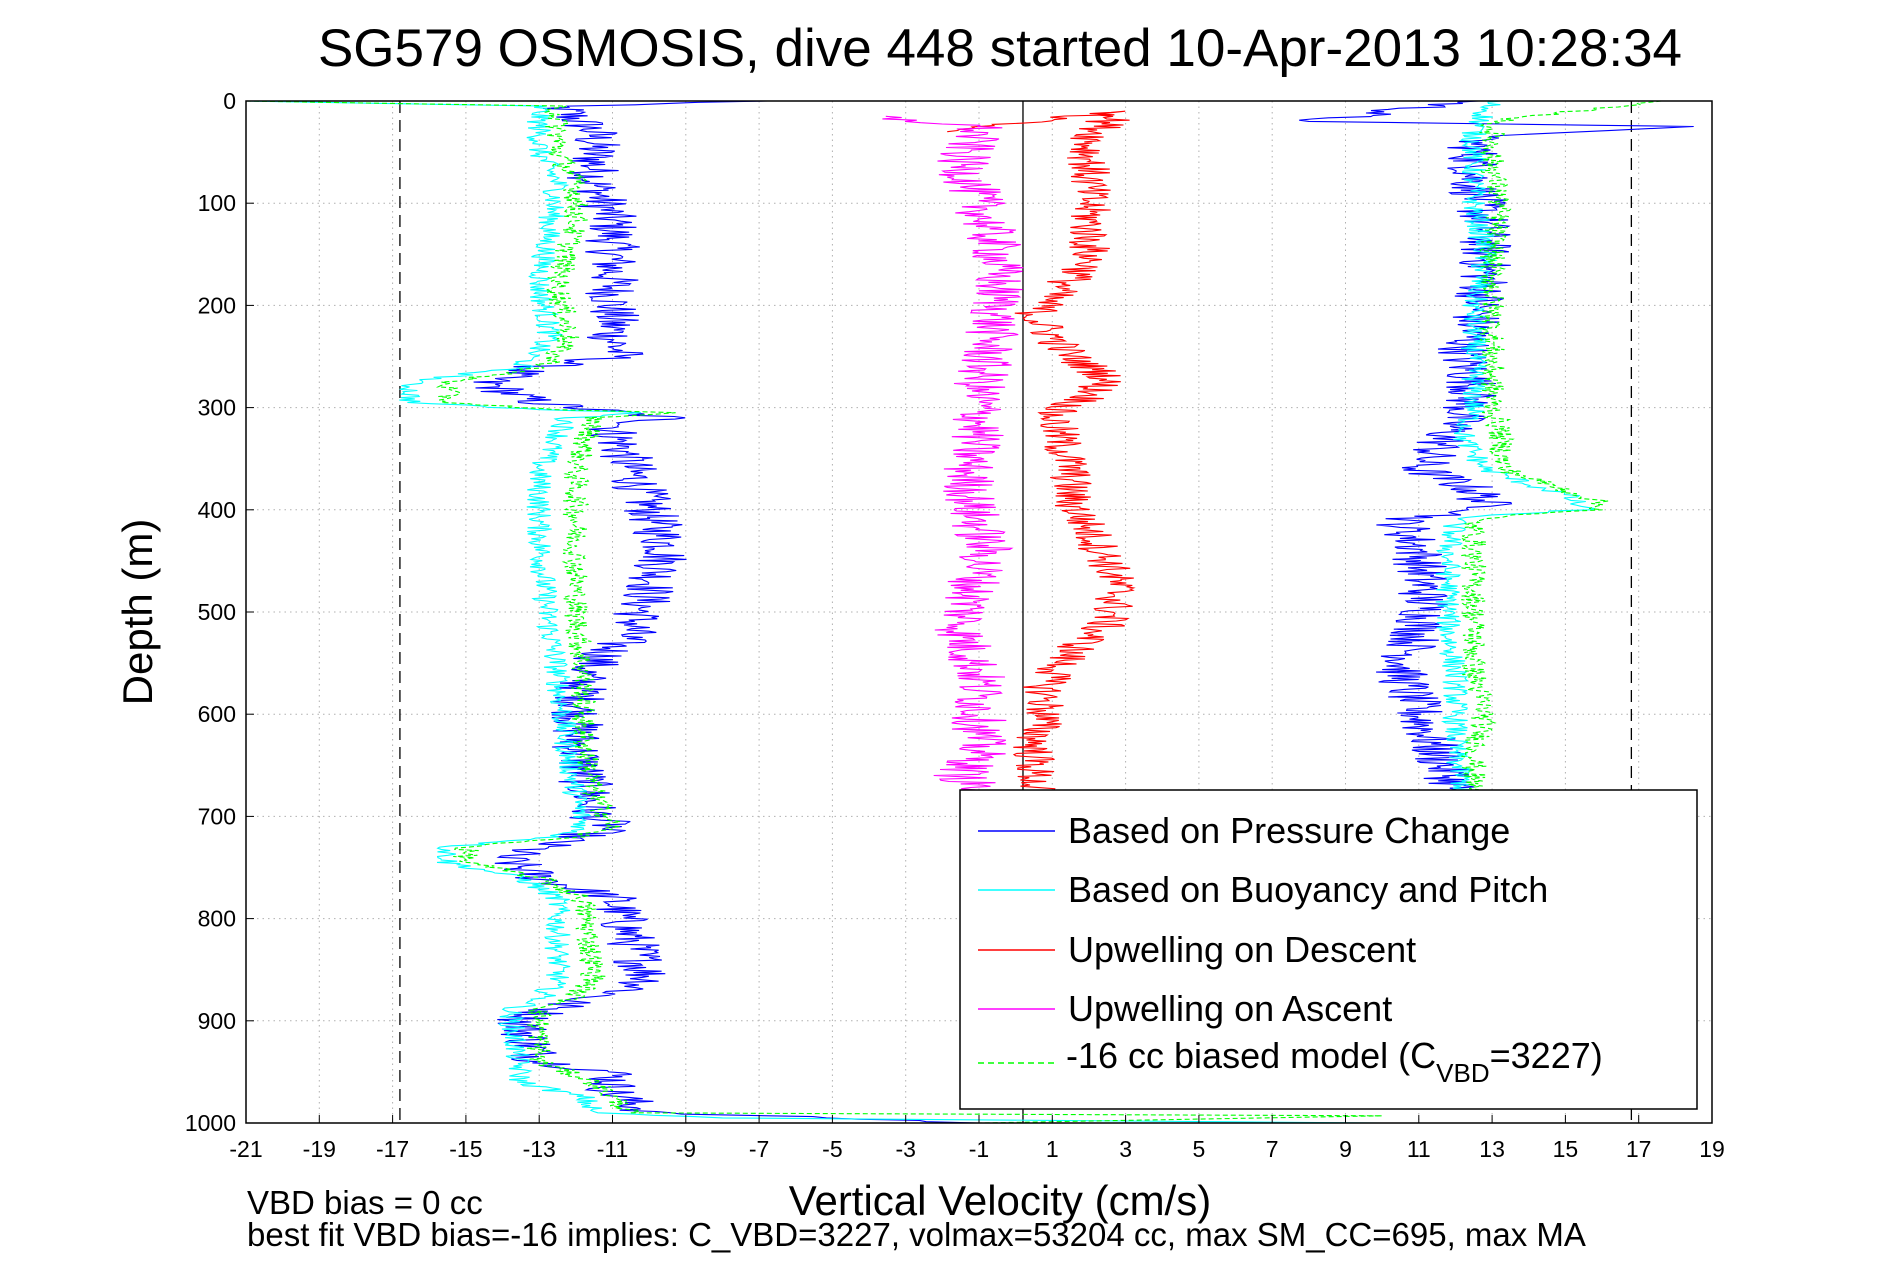 The width and height of the screenshot is (1891, 1262). I want to click on legend-label-model-tail: =3227), so click(1546, 1055).